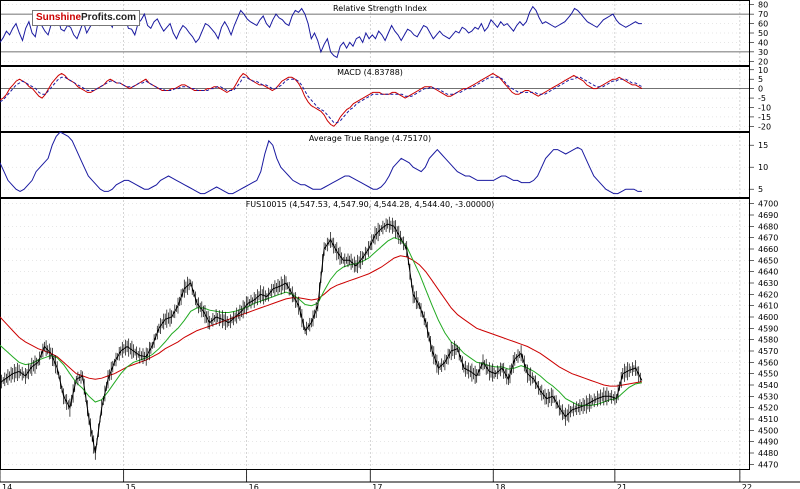 Image resolution: width=800 pixels, height=489 pixels. What do you see at coordinates (768, 306) in the screenshot?
I see `y-tick-label: 4610` at bounding box center [768, 306].